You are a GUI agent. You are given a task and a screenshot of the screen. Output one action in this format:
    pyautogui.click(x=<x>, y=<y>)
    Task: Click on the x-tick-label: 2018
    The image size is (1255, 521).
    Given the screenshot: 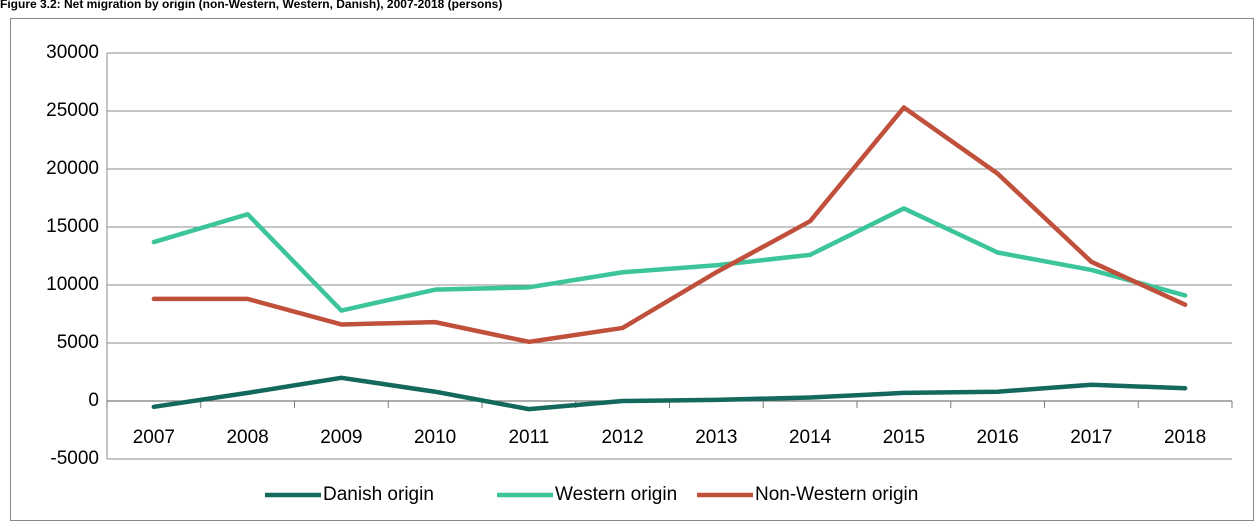 What is the action you would take?
    pyautogui.click(x=1185, y=437)
    